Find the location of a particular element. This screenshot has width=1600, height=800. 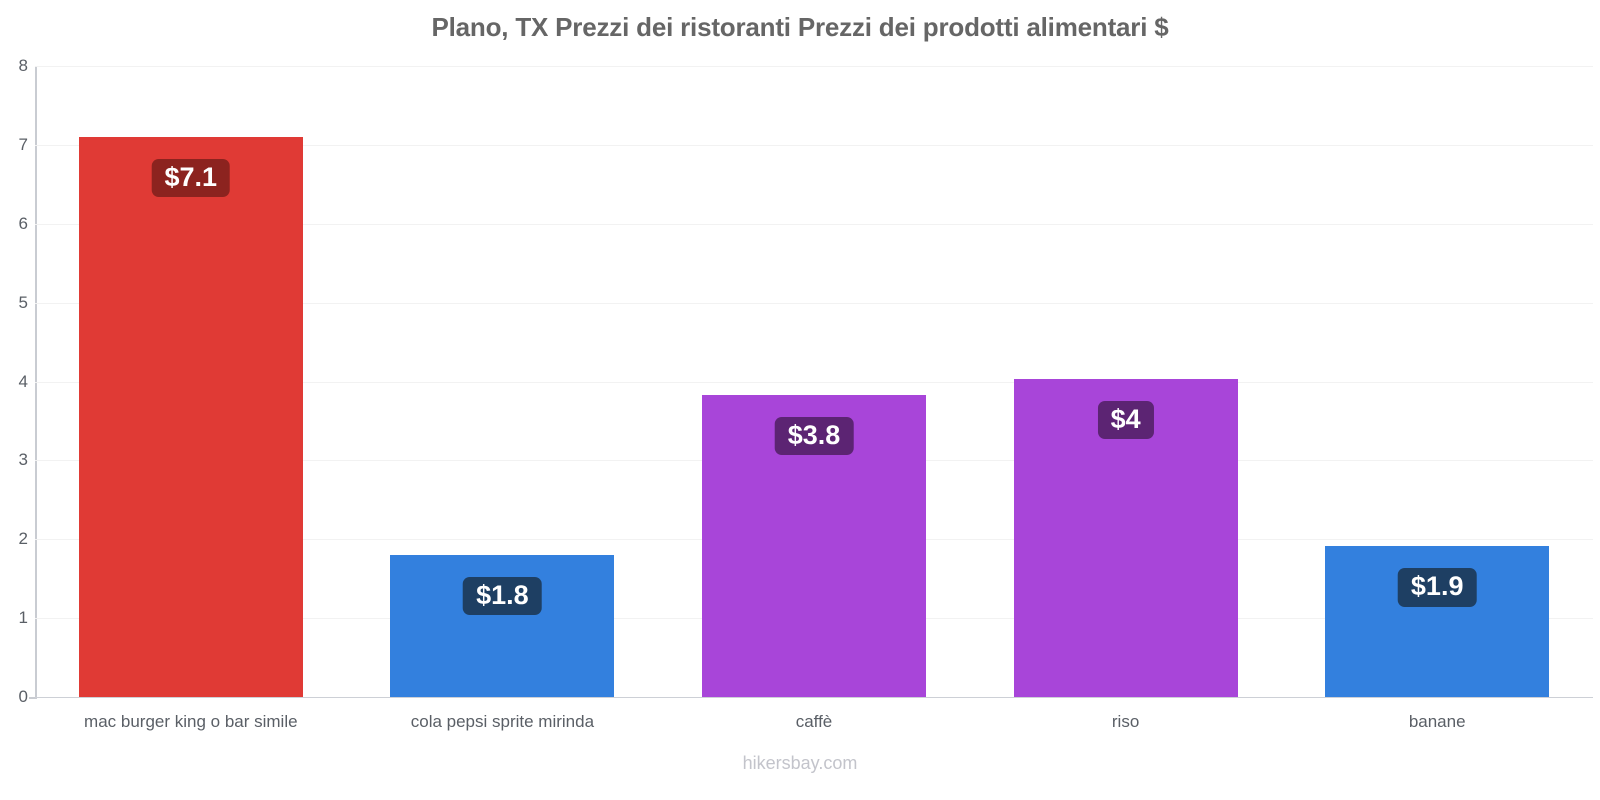

y-axis-tick-label: 2 is located at coordinates (23, 539).